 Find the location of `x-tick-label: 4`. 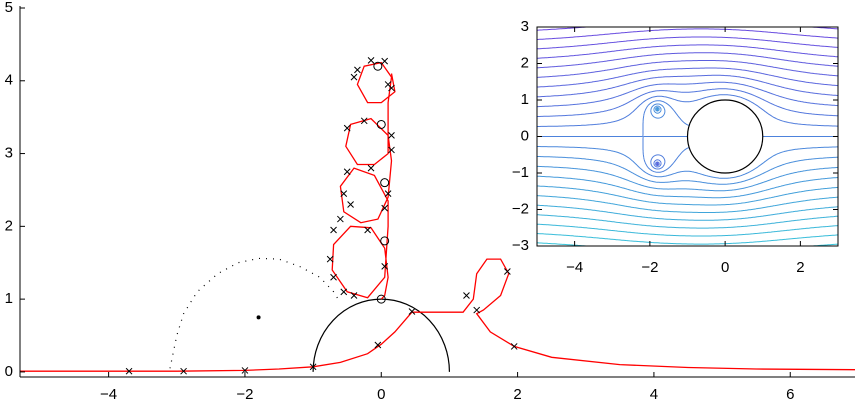

x-tick-label: 4 is located at coordinates (654, 394).